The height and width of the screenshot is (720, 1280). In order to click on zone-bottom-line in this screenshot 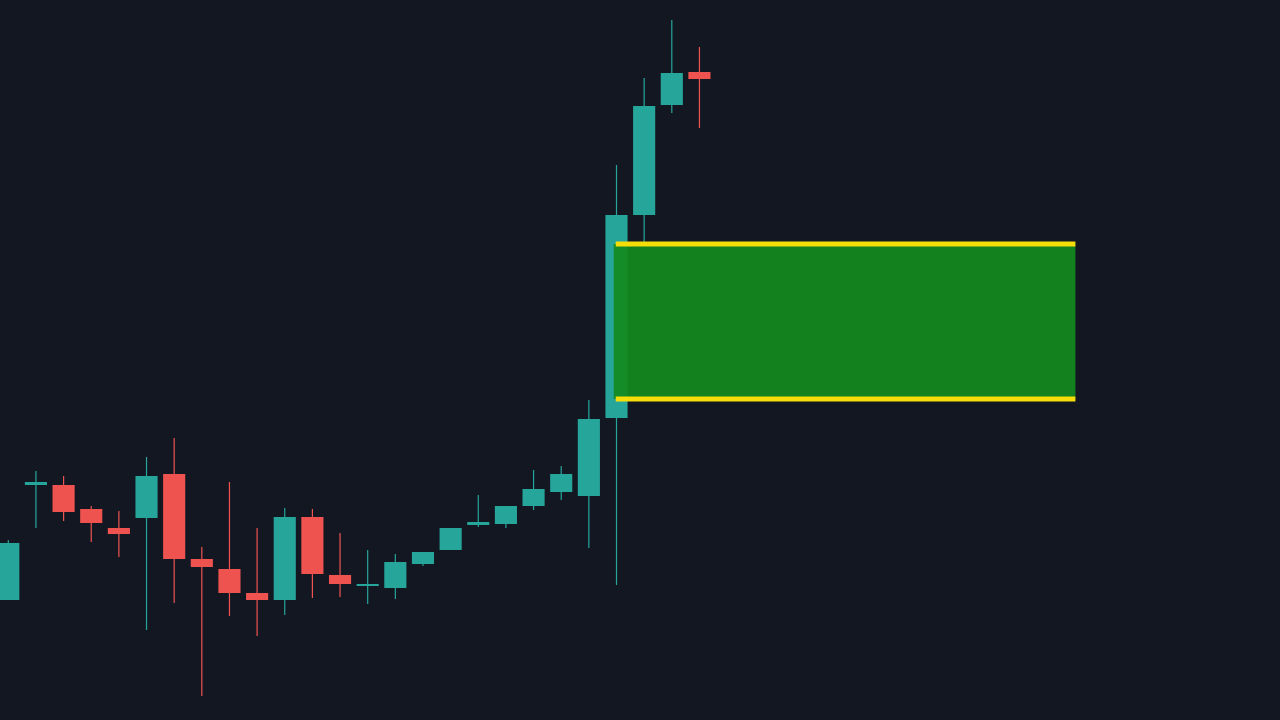, I will do `click(845, 399)`.